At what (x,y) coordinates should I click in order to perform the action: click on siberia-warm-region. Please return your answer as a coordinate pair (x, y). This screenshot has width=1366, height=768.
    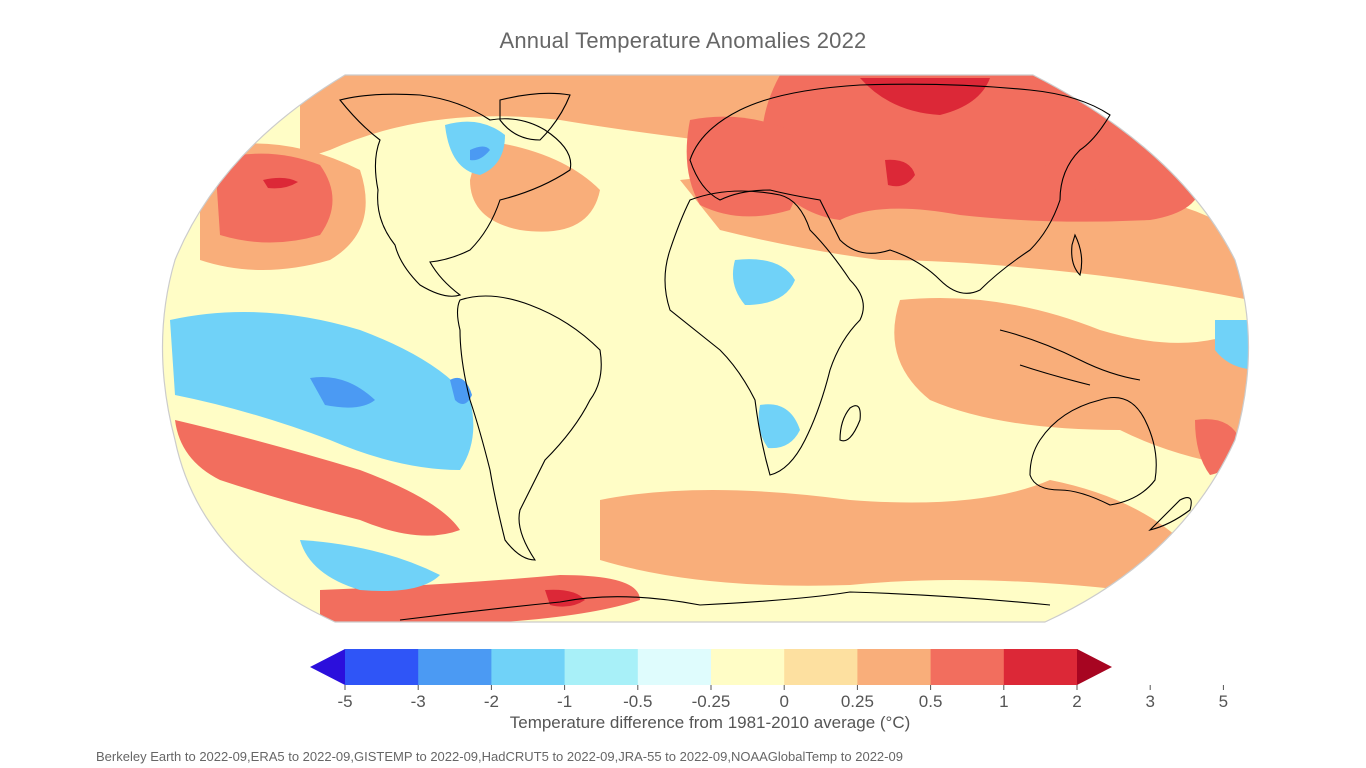
    Looking at the image, I should click on (982, 148).